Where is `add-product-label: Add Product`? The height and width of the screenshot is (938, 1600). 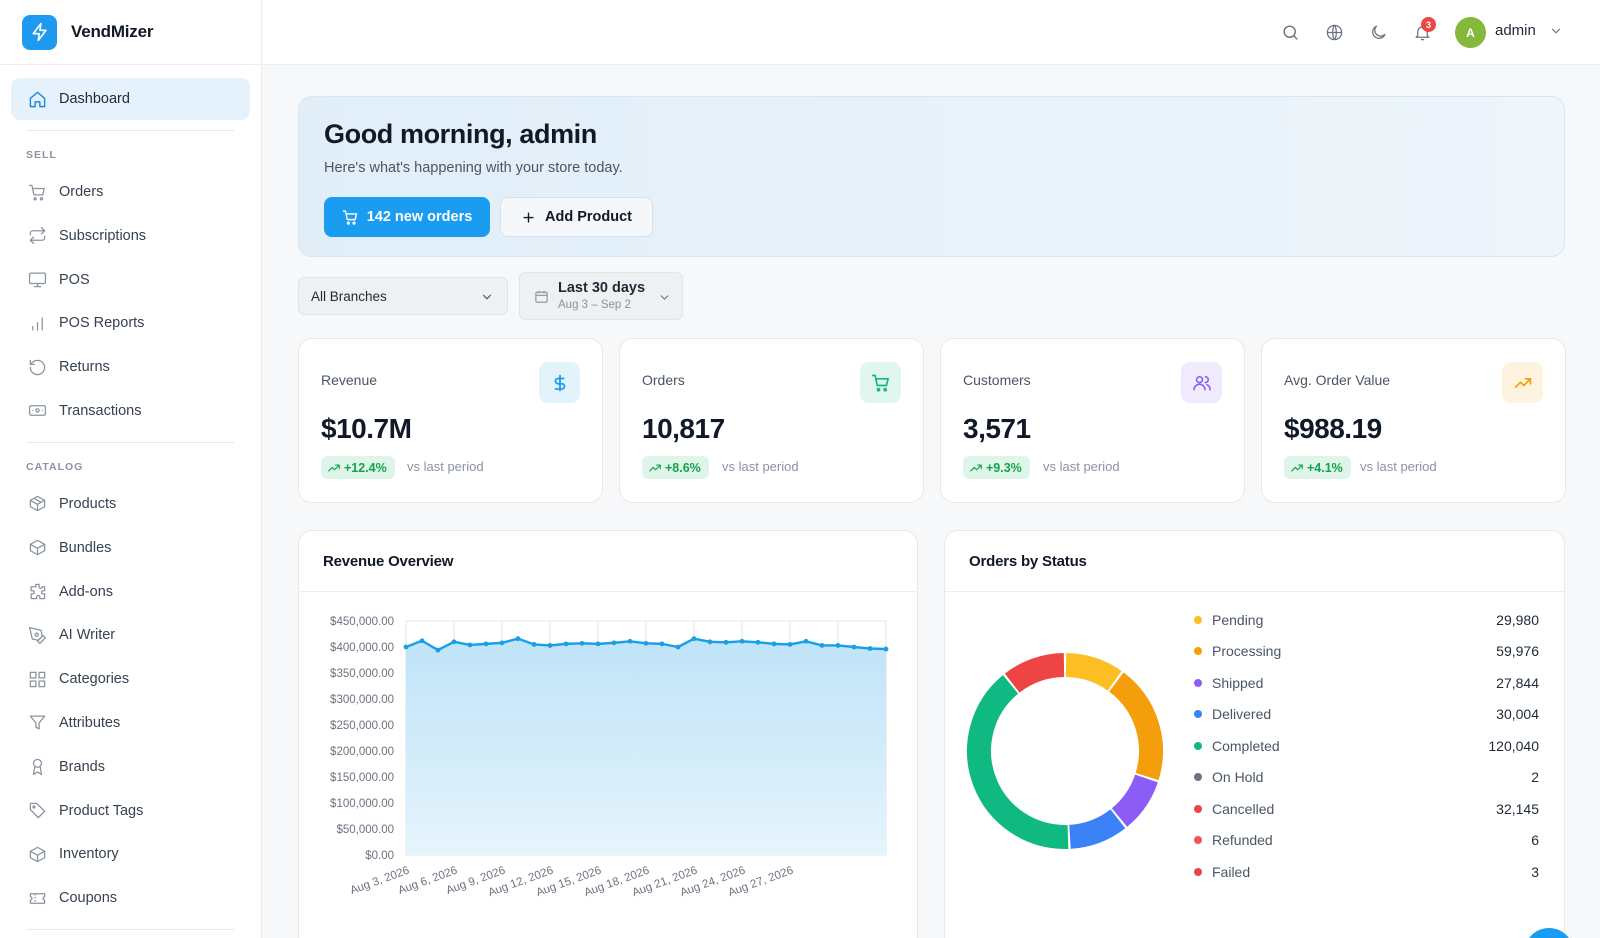 add-product-label: Add Product is located at coordinates (588, 217).